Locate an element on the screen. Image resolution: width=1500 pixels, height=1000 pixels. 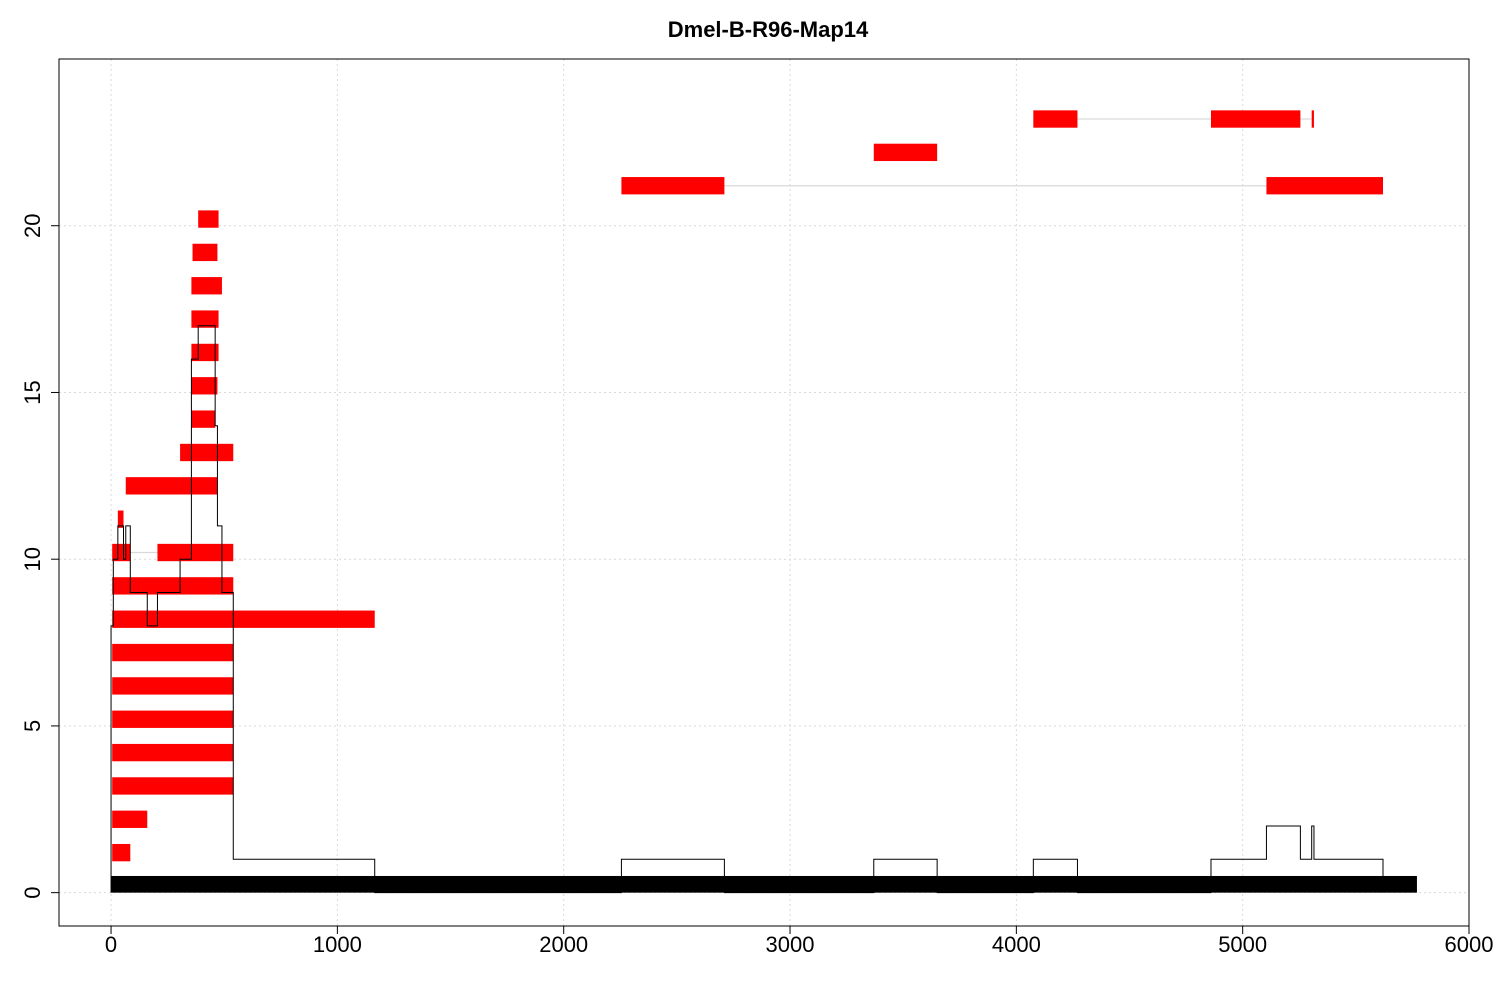
y-tick-label: 0 is located at coordinates (32, 893).